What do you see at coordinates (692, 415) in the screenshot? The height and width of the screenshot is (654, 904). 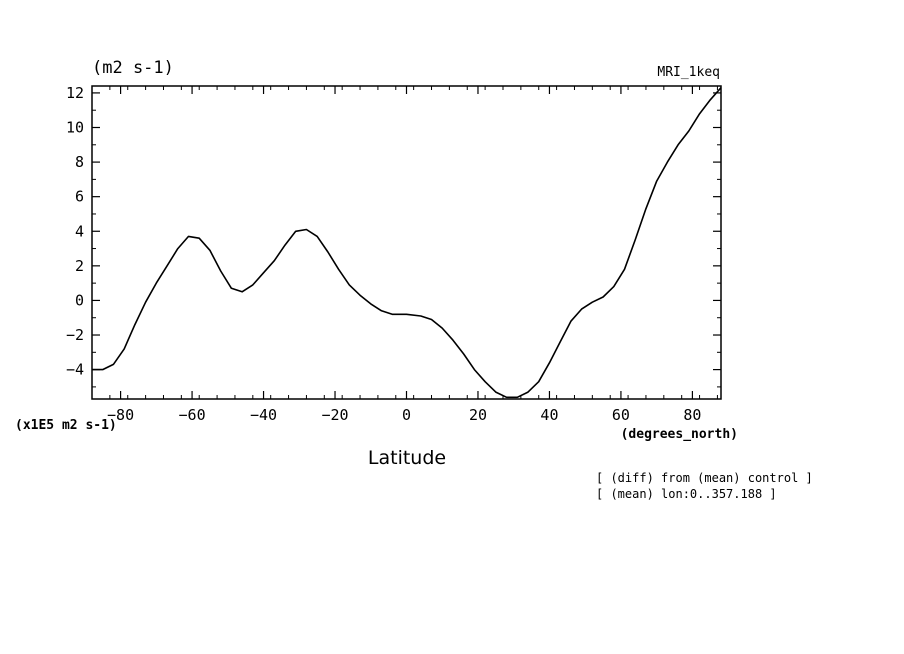 I see `x-tick-label: 80` at bounding box center [692, 415].